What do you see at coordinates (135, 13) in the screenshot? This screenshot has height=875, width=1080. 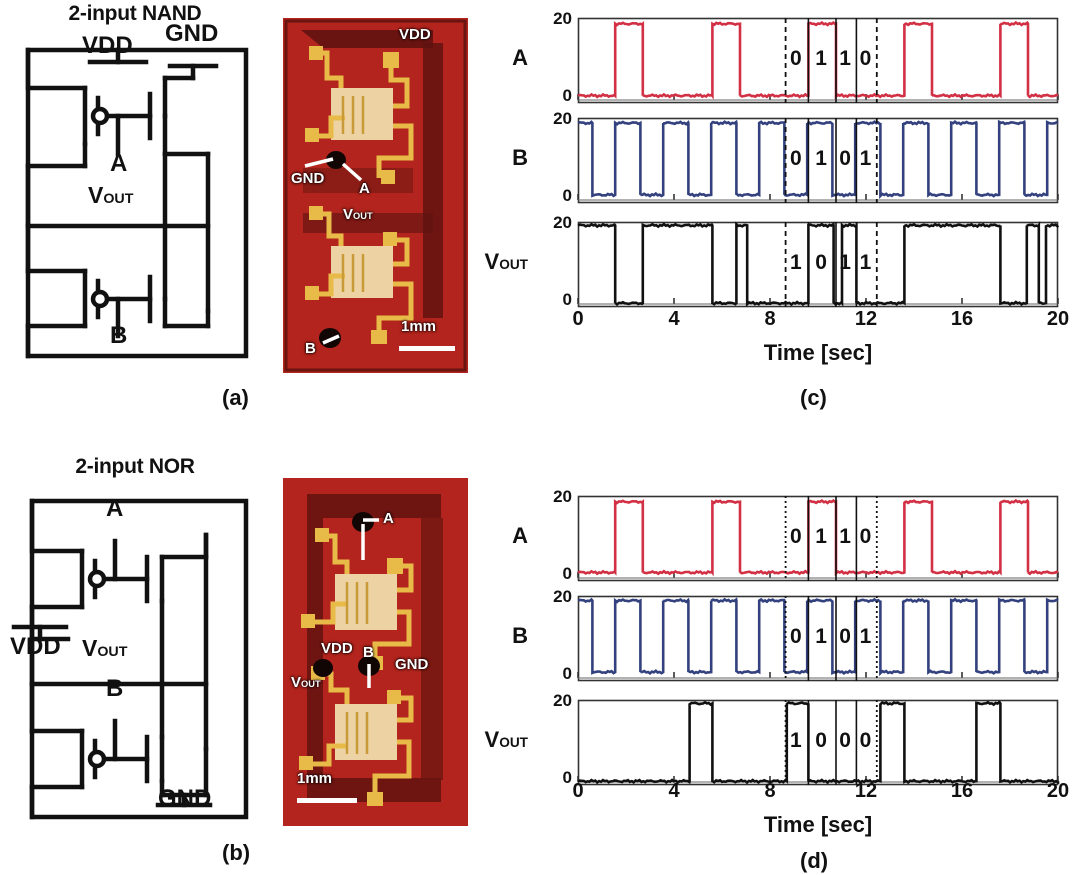 I see `nand-title: 2-input NAND` at bounding box center [135, 13].